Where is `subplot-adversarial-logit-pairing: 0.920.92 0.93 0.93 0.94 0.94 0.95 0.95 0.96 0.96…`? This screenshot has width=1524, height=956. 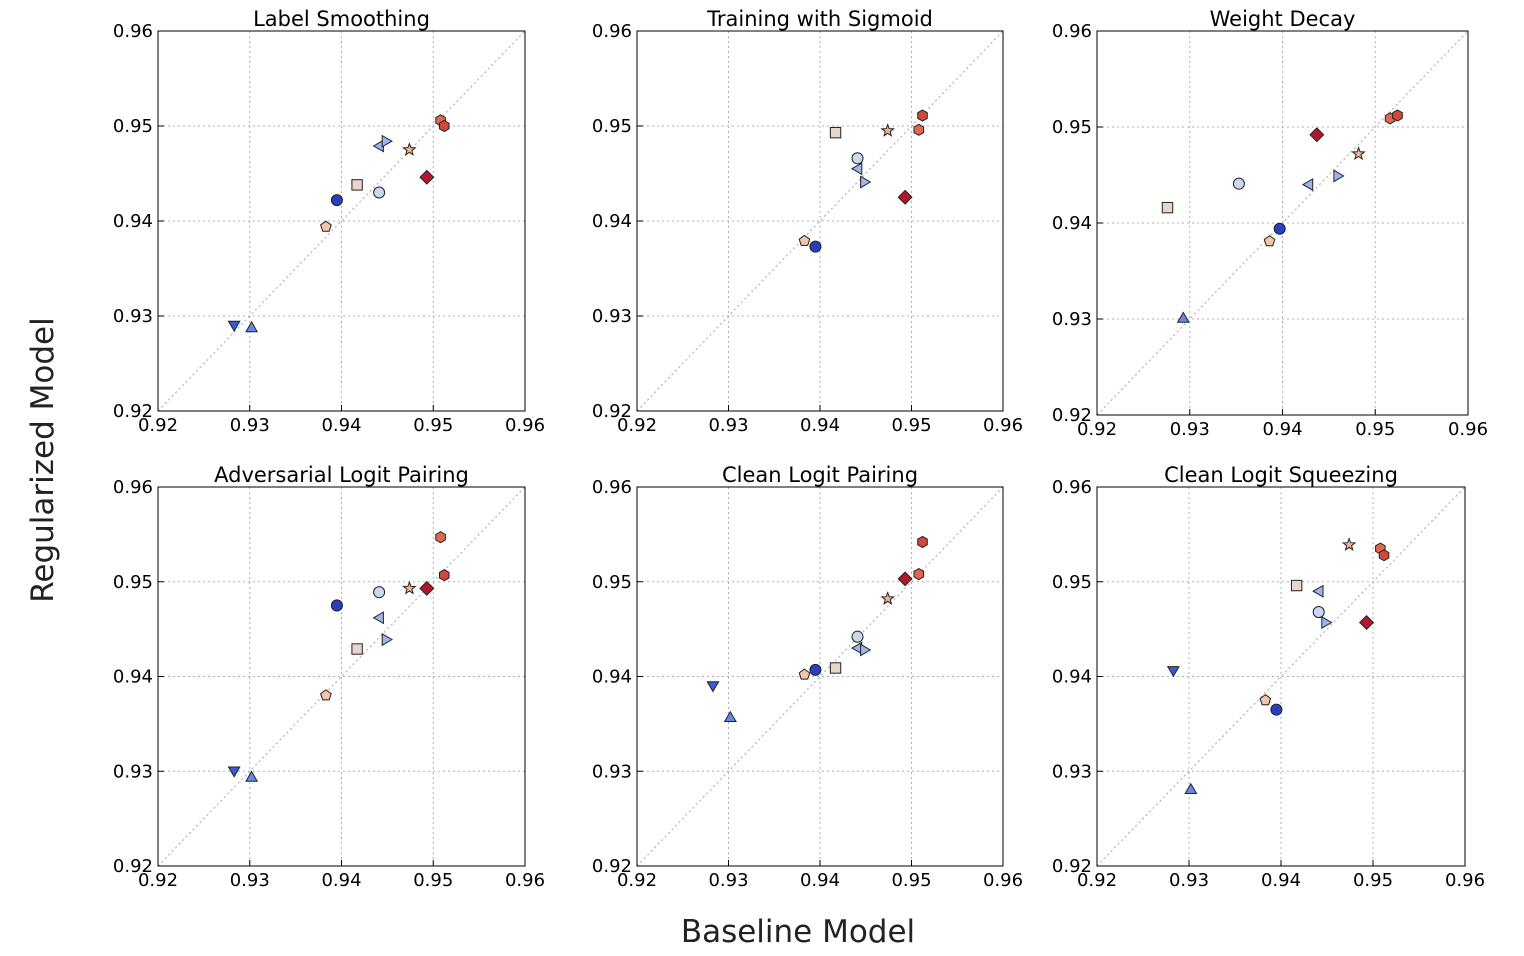
subplot-adversarial-logit-pairing: 0.920.92 0.93 0.93 0.94 0.94 0.95 0.95 0.96 0.96… is located at coordinates (329, 677).